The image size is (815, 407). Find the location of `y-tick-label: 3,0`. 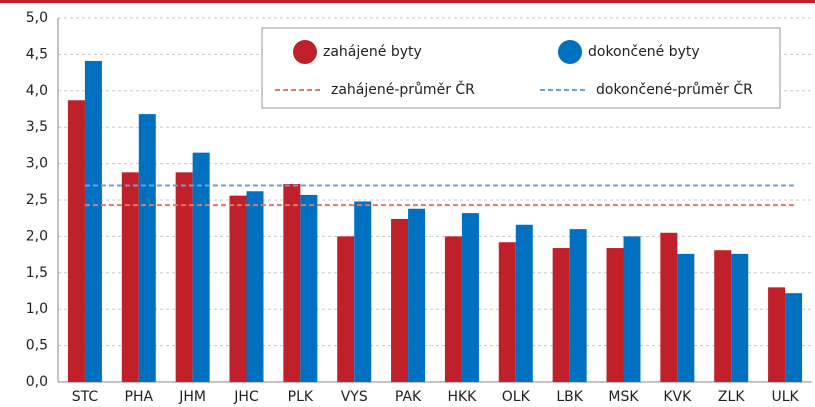

y-tick-label: 3,0 is located at coordinates (37, 164).